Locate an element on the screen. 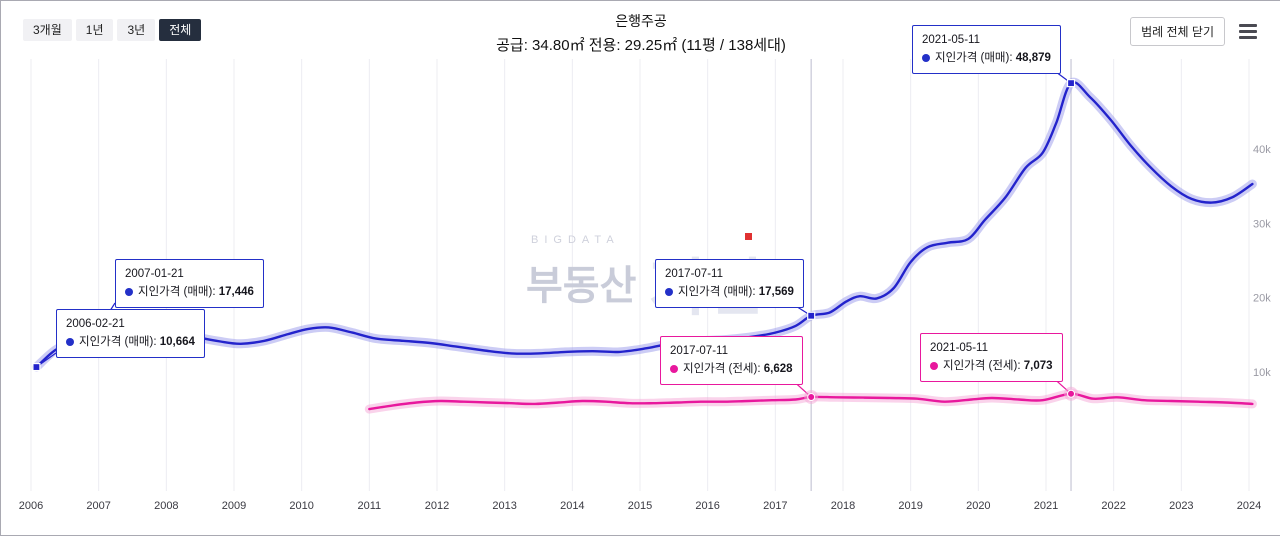 This screenshot has height=536, width=1280. page-title: 은행주공 is located at coordinates (641, 21).